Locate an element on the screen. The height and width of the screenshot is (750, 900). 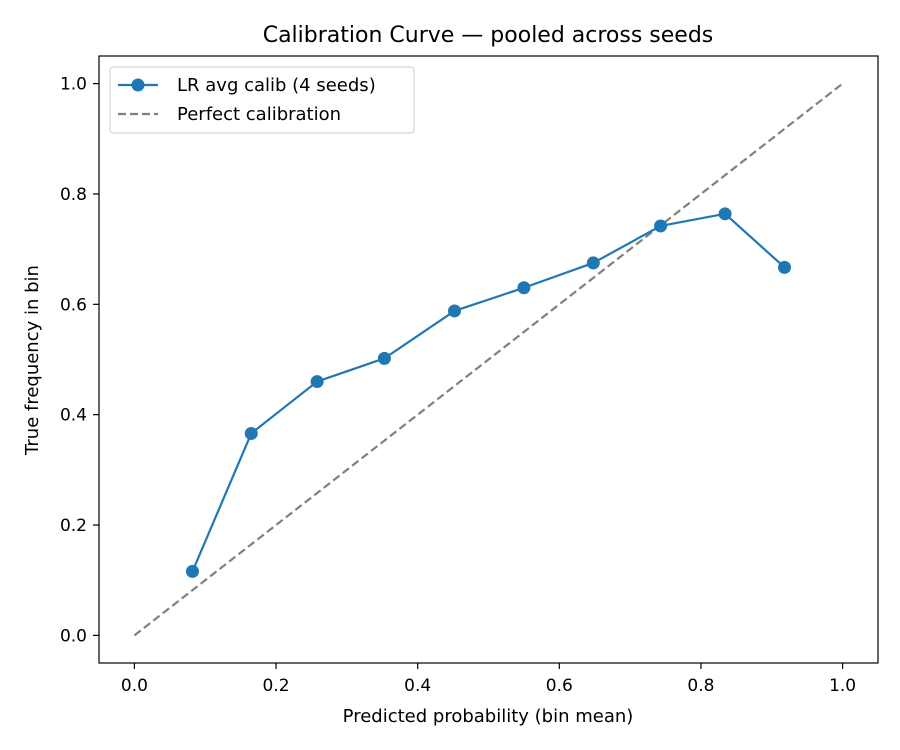
y-tick-label: 0.4 is located at coordinates (73, 416).